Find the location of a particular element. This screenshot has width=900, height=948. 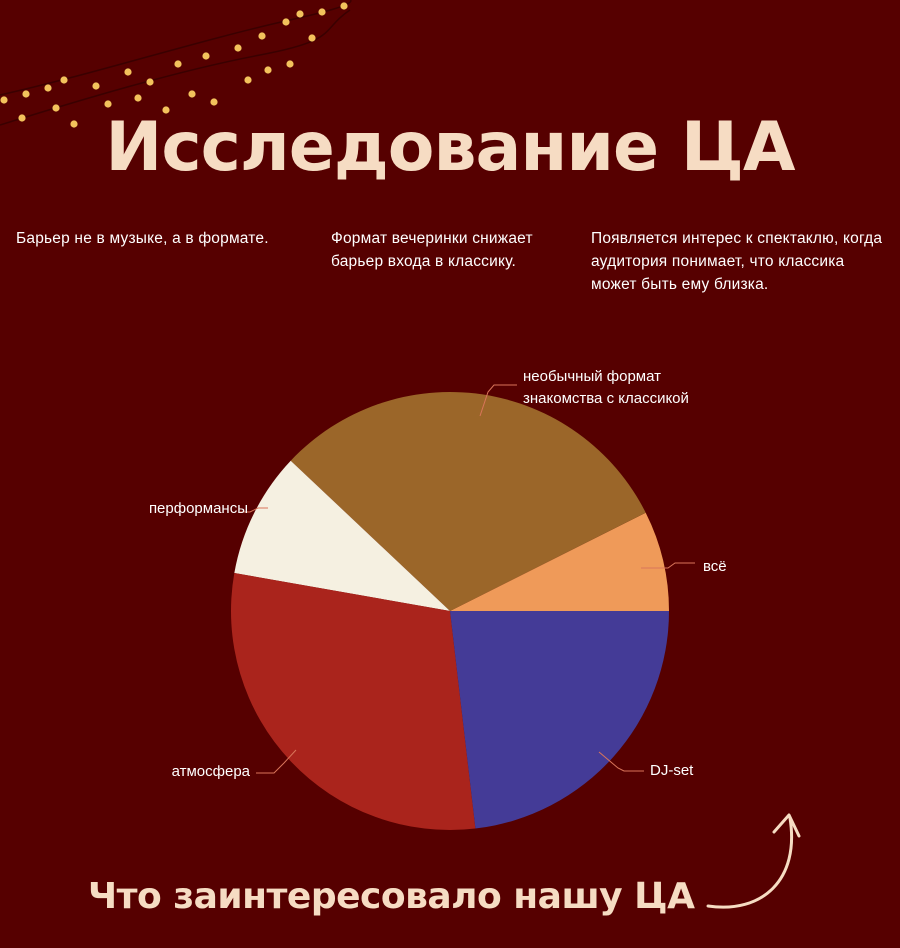

caption-barrier: Барьер не в музыке, а в формате. is located at coordinates (142, 238).